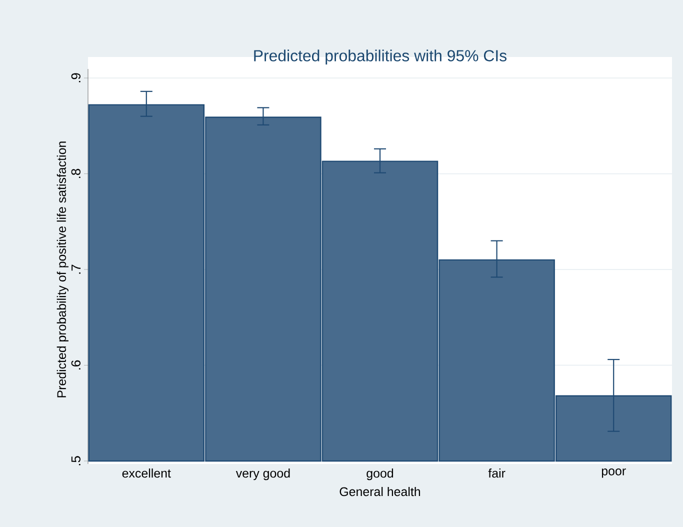  Describe the element at coordinates (380, 474) in the screenshot. I see `x-tick-label: good` at that location.